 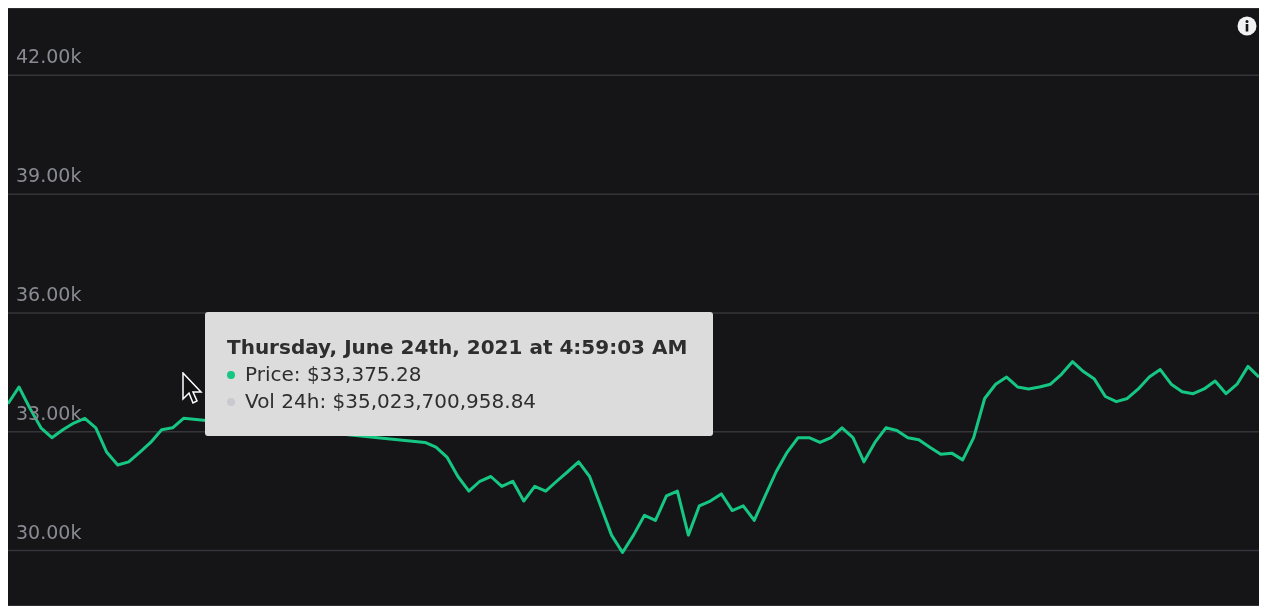 I want to click on annotation: Price: $33,375.28, so click(x=333, y=374).